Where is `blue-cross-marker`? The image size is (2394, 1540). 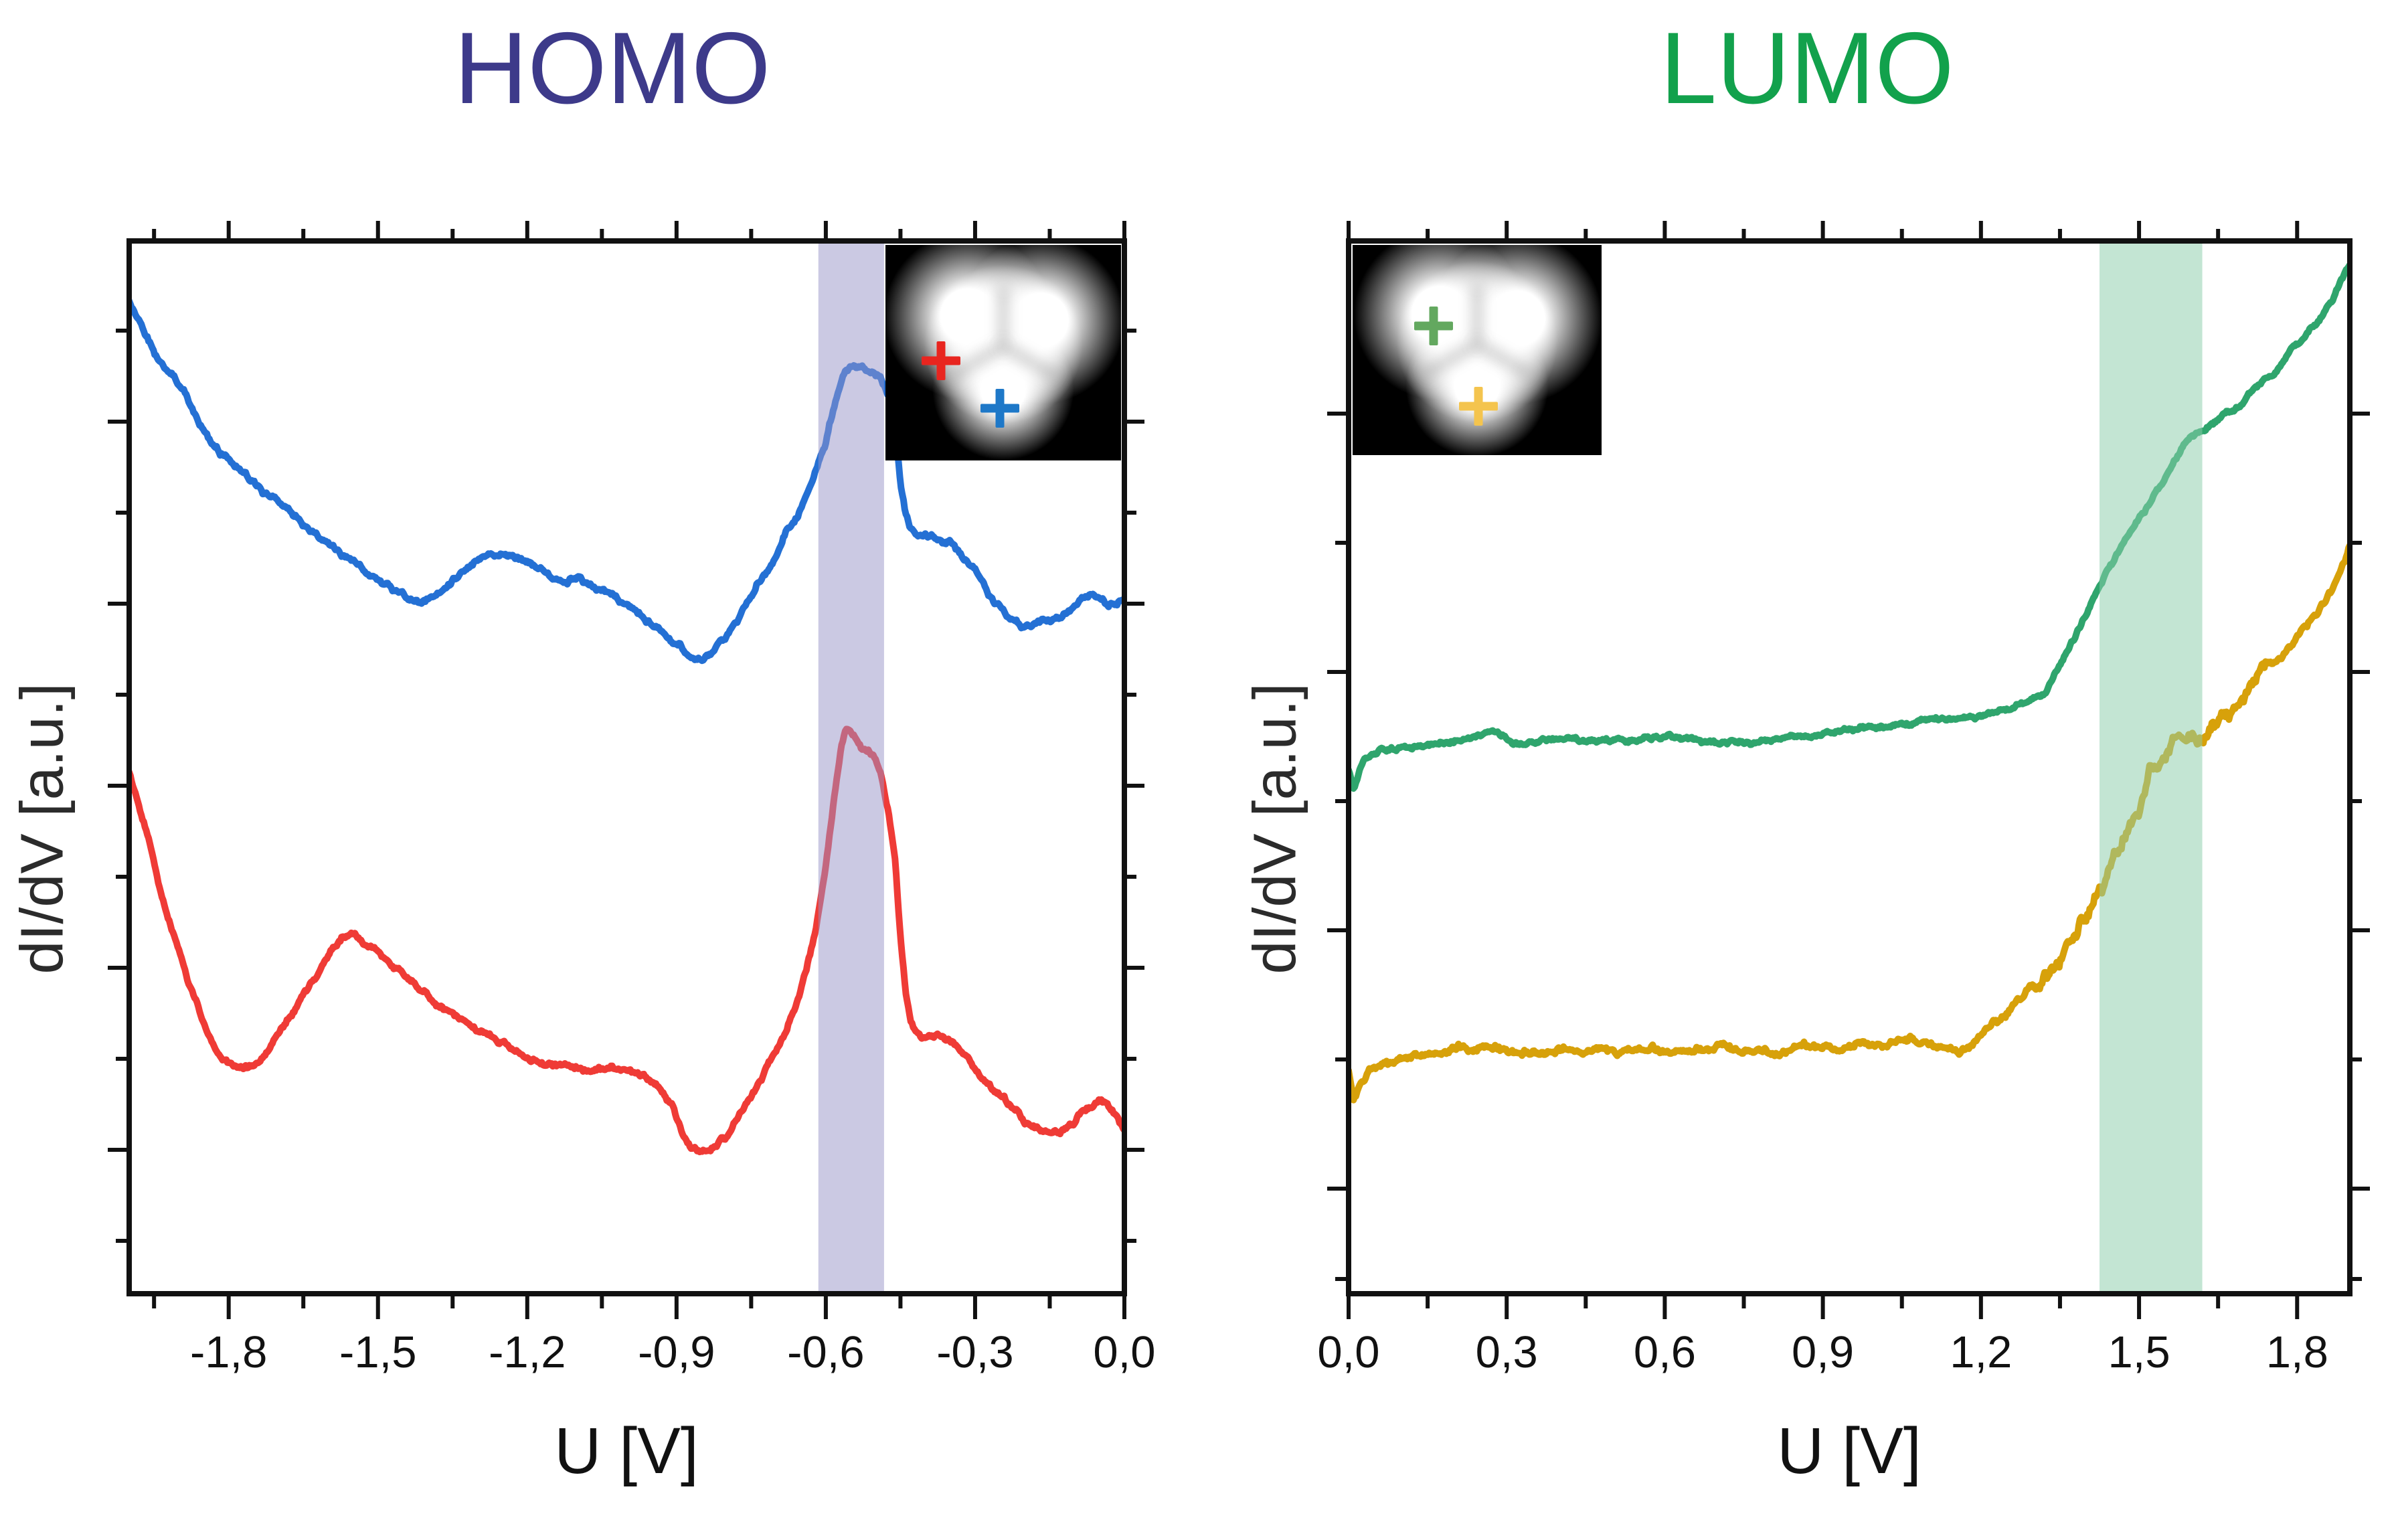 blue-cross-marker is located at coordinates (999, 409).